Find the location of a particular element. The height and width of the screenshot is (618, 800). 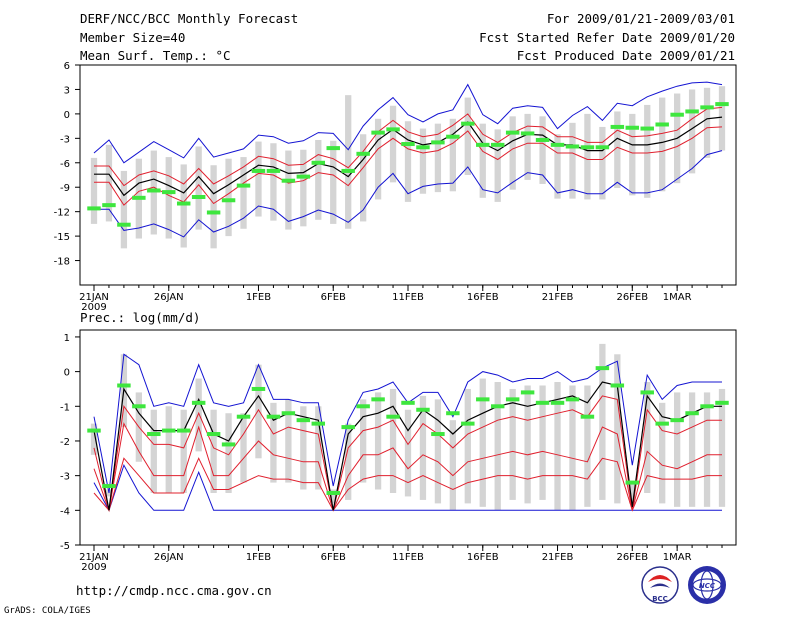

forecast-produced-date: Fcst Produced Date 2009/01/21 is located at coordinates (625, 55).